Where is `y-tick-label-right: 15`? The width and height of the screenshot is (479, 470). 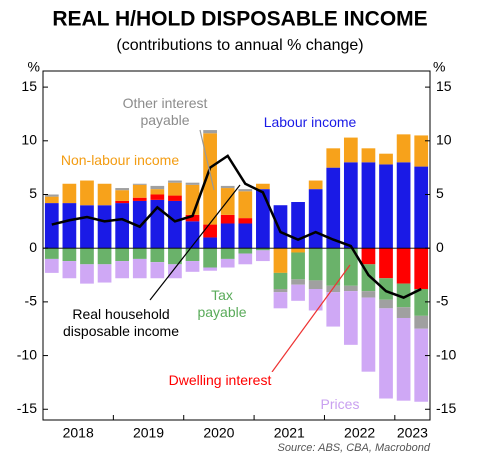
y-tick-label-right: 15 is located at coordinates (444, 86).